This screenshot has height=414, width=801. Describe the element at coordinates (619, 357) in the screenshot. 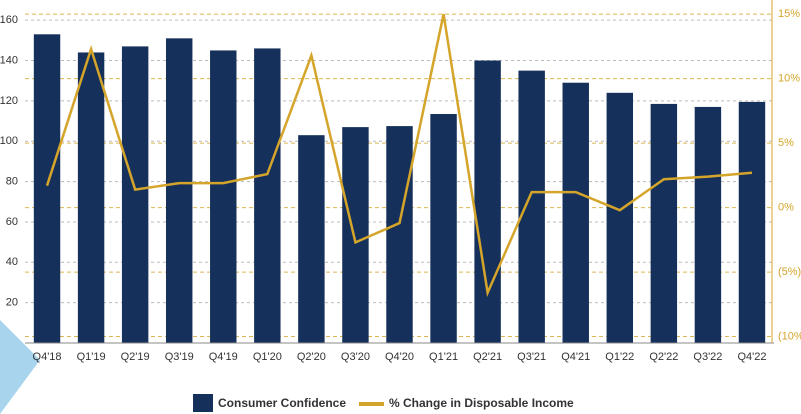

I see `x-tick-label: Q1'22` at that location.